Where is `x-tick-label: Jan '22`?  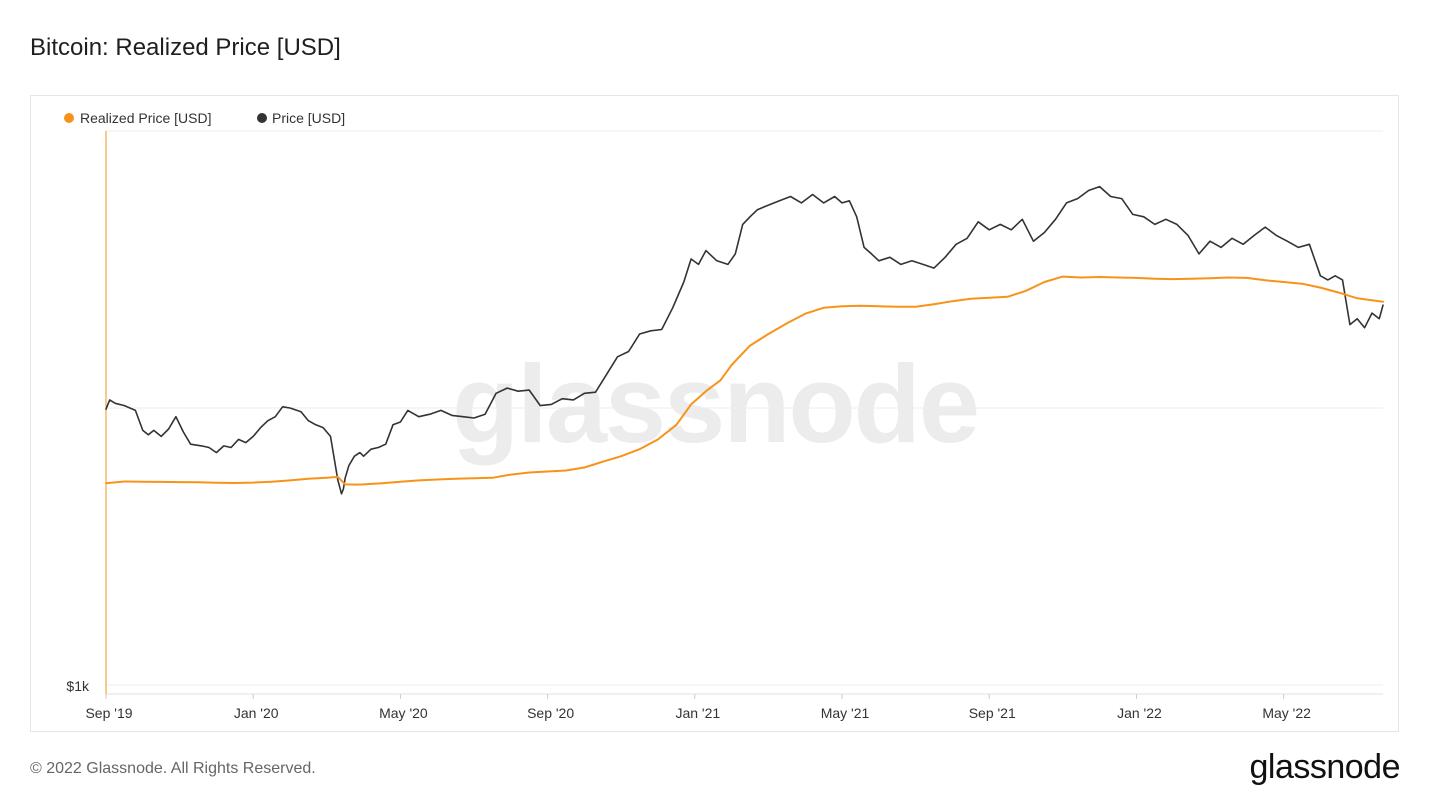
x-tick-label: Jan '22 is located at coordinates (1139, 713).